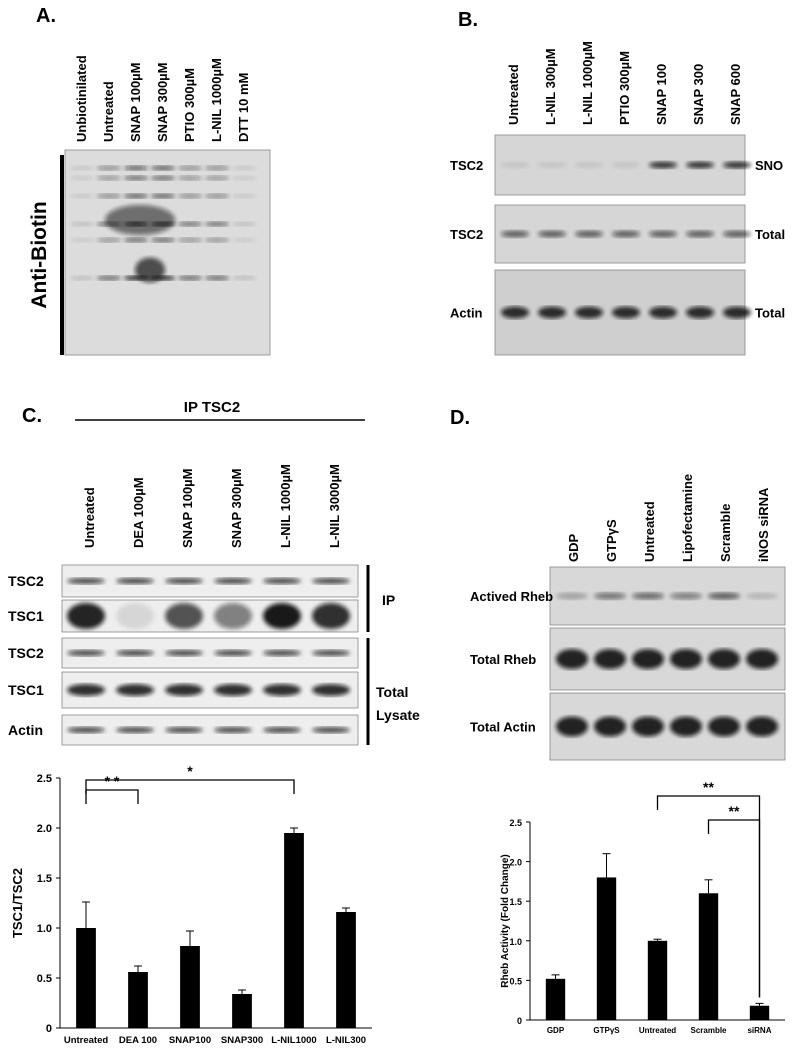 The image size is (795, 1050). Describe the element at coordinates (44, 879) in the screenshot. I see `y-tick-label: 1.5` at that location.